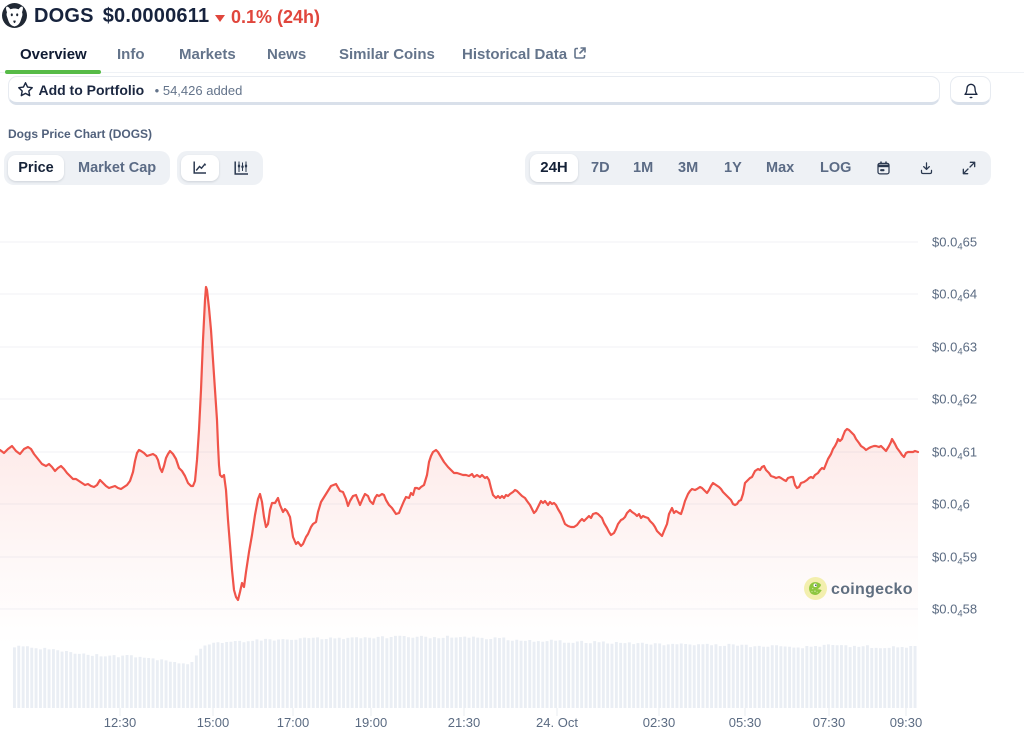  I want to click on svg-text: $0.0458, so click(954, 611).